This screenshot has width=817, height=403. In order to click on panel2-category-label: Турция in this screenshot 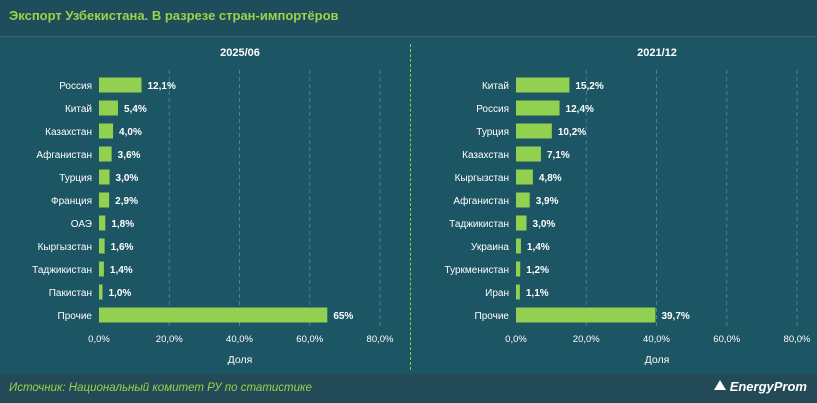, I will do `click(492, 132)`.